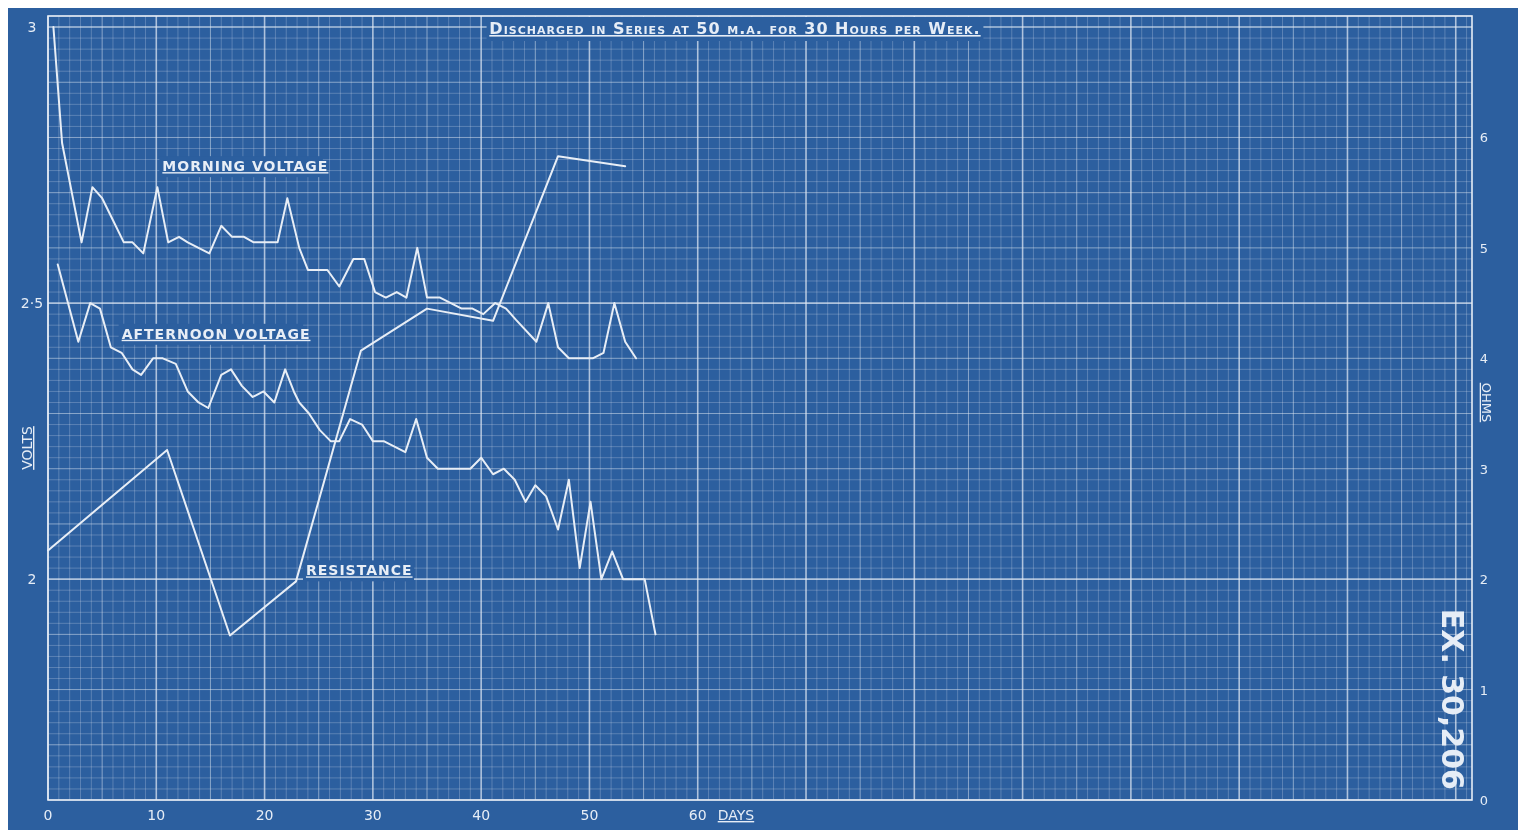 This screenshot has height=838, width=1526. I want to click on x-tick-label: 60, so click(697, 815).